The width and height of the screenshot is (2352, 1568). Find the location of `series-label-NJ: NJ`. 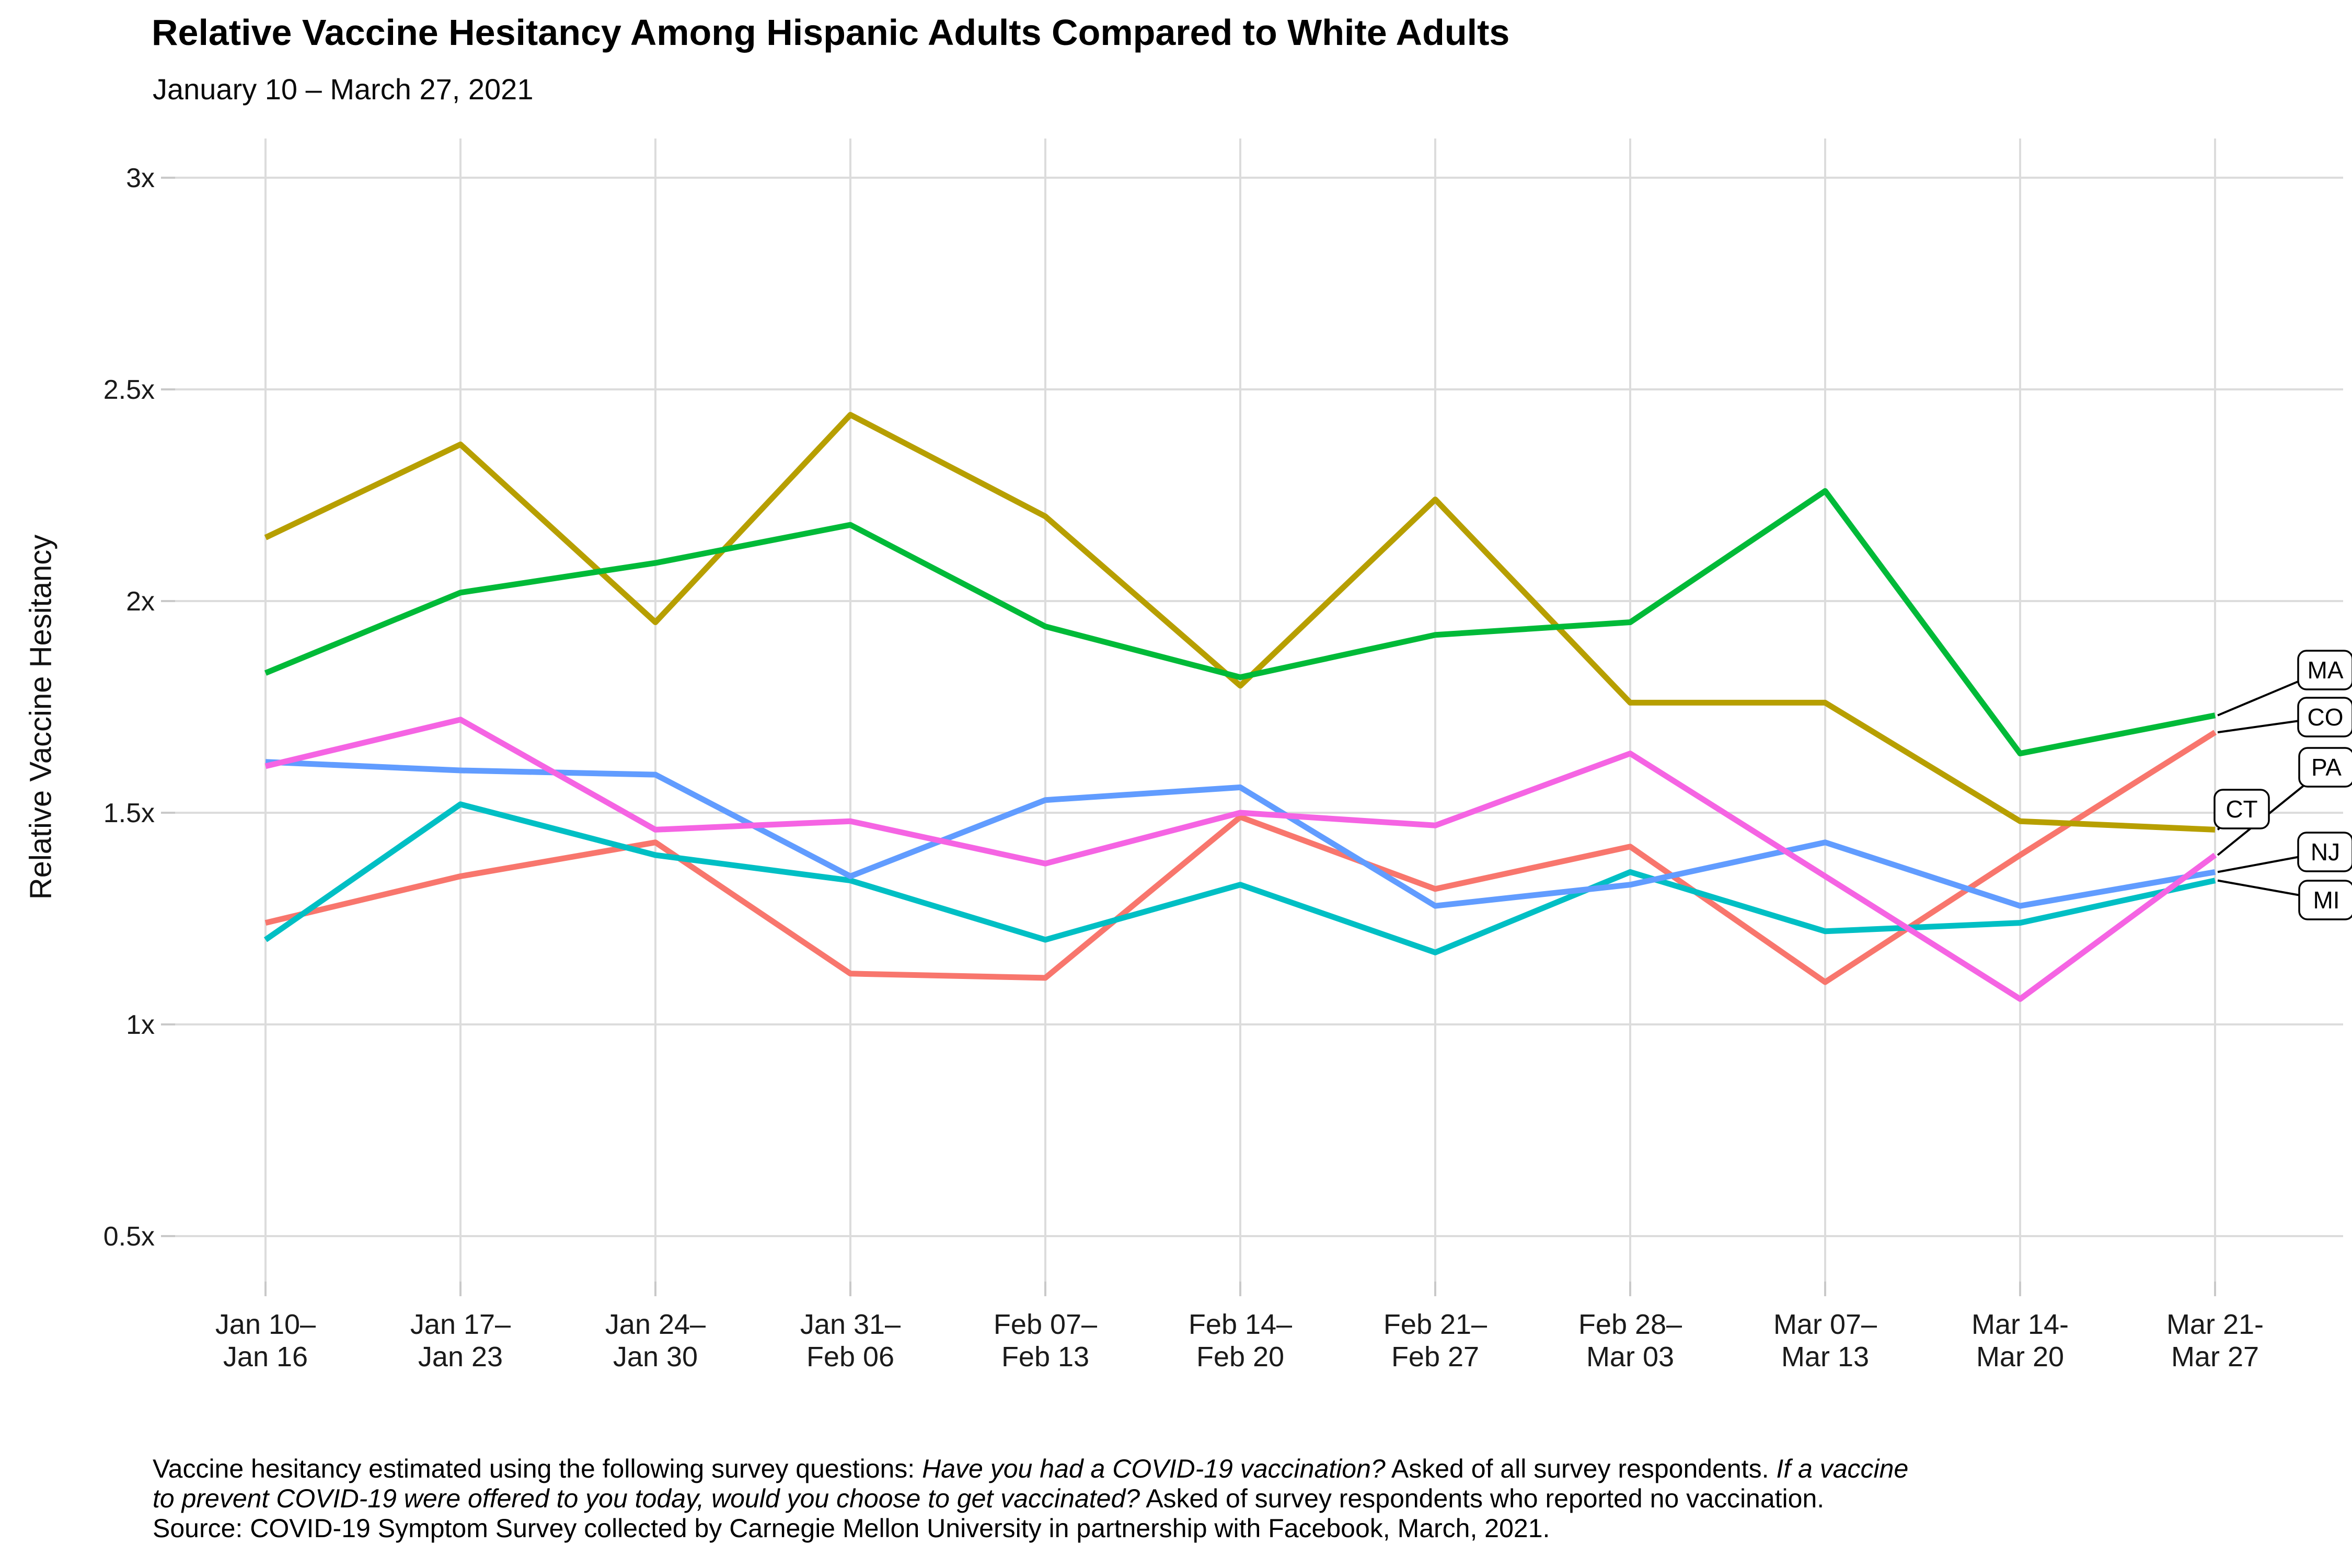

series-label-NJ: NJ is located at coordinates (2325, 852).